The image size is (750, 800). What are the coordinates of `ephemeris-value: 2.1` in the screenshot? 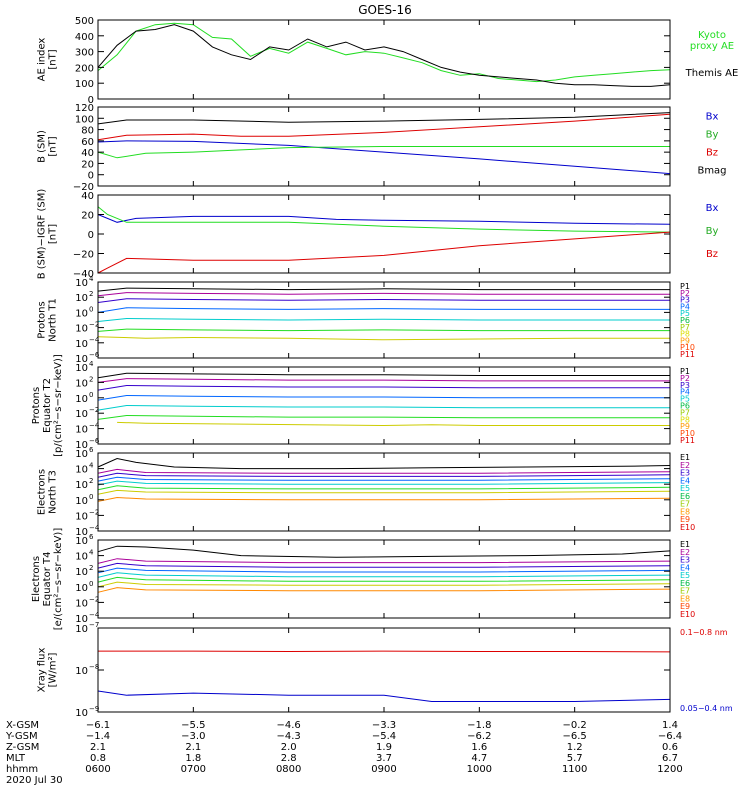 It's located at (193, 747).